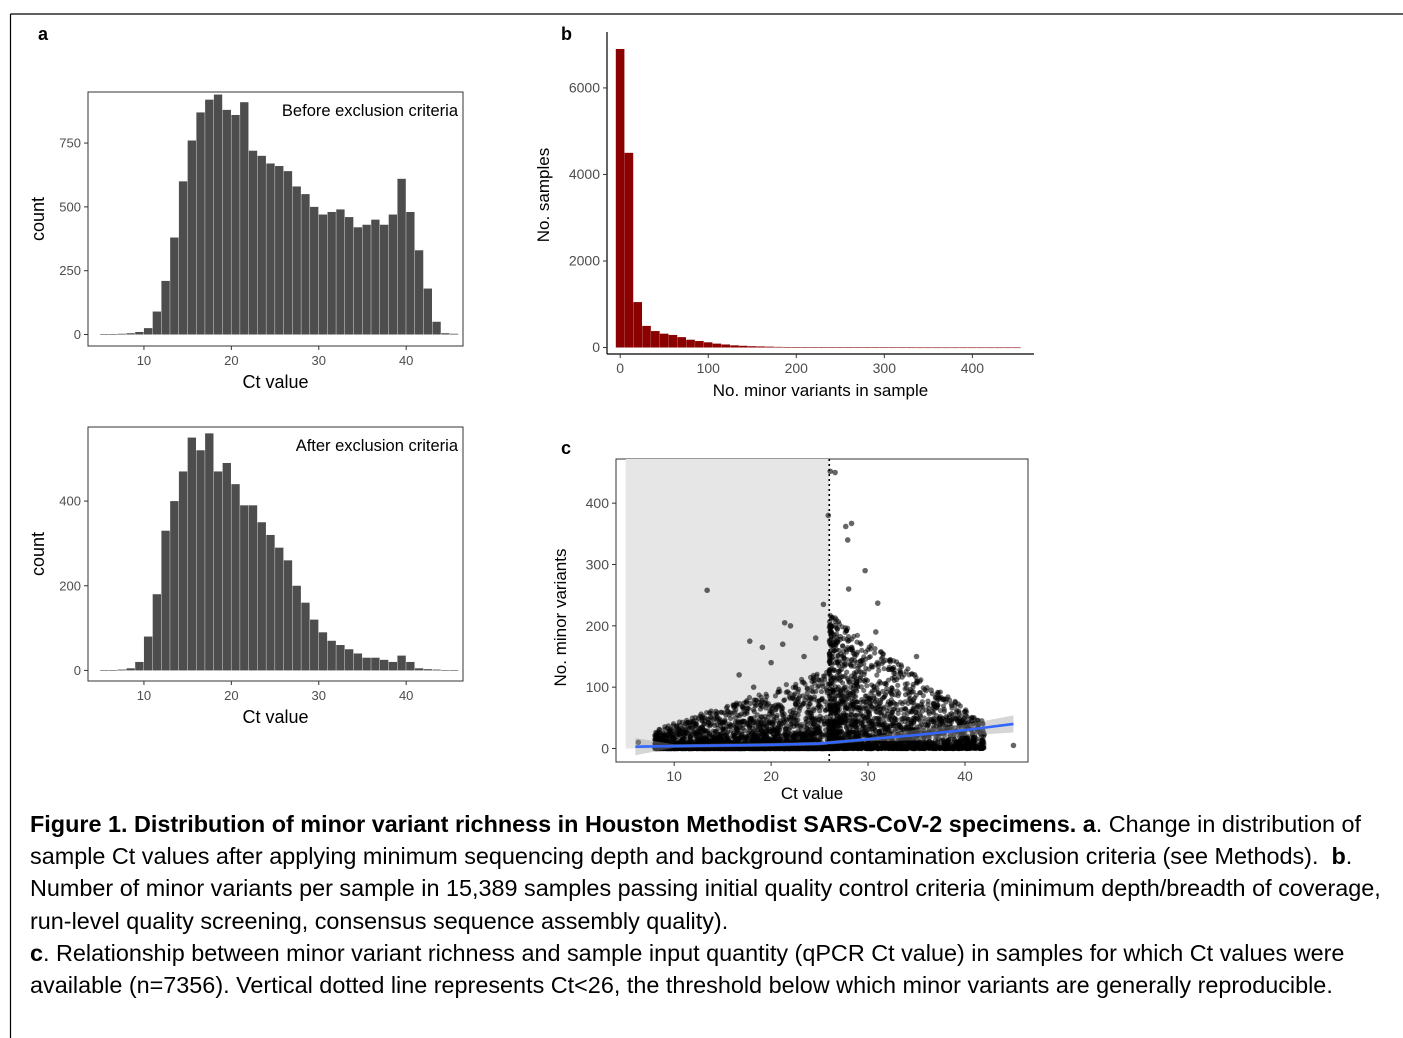 The image size is (1403, 1038). Describe the element at coordinates (620, 368) in the screenshot. I see `x-tick-label: 0` at that location.